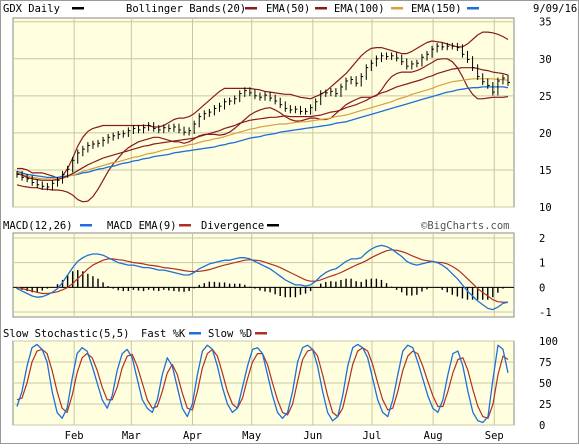 This screenshot has height=448, width=579. I want to click on x-tick-label: Jul, so click(371, 436).